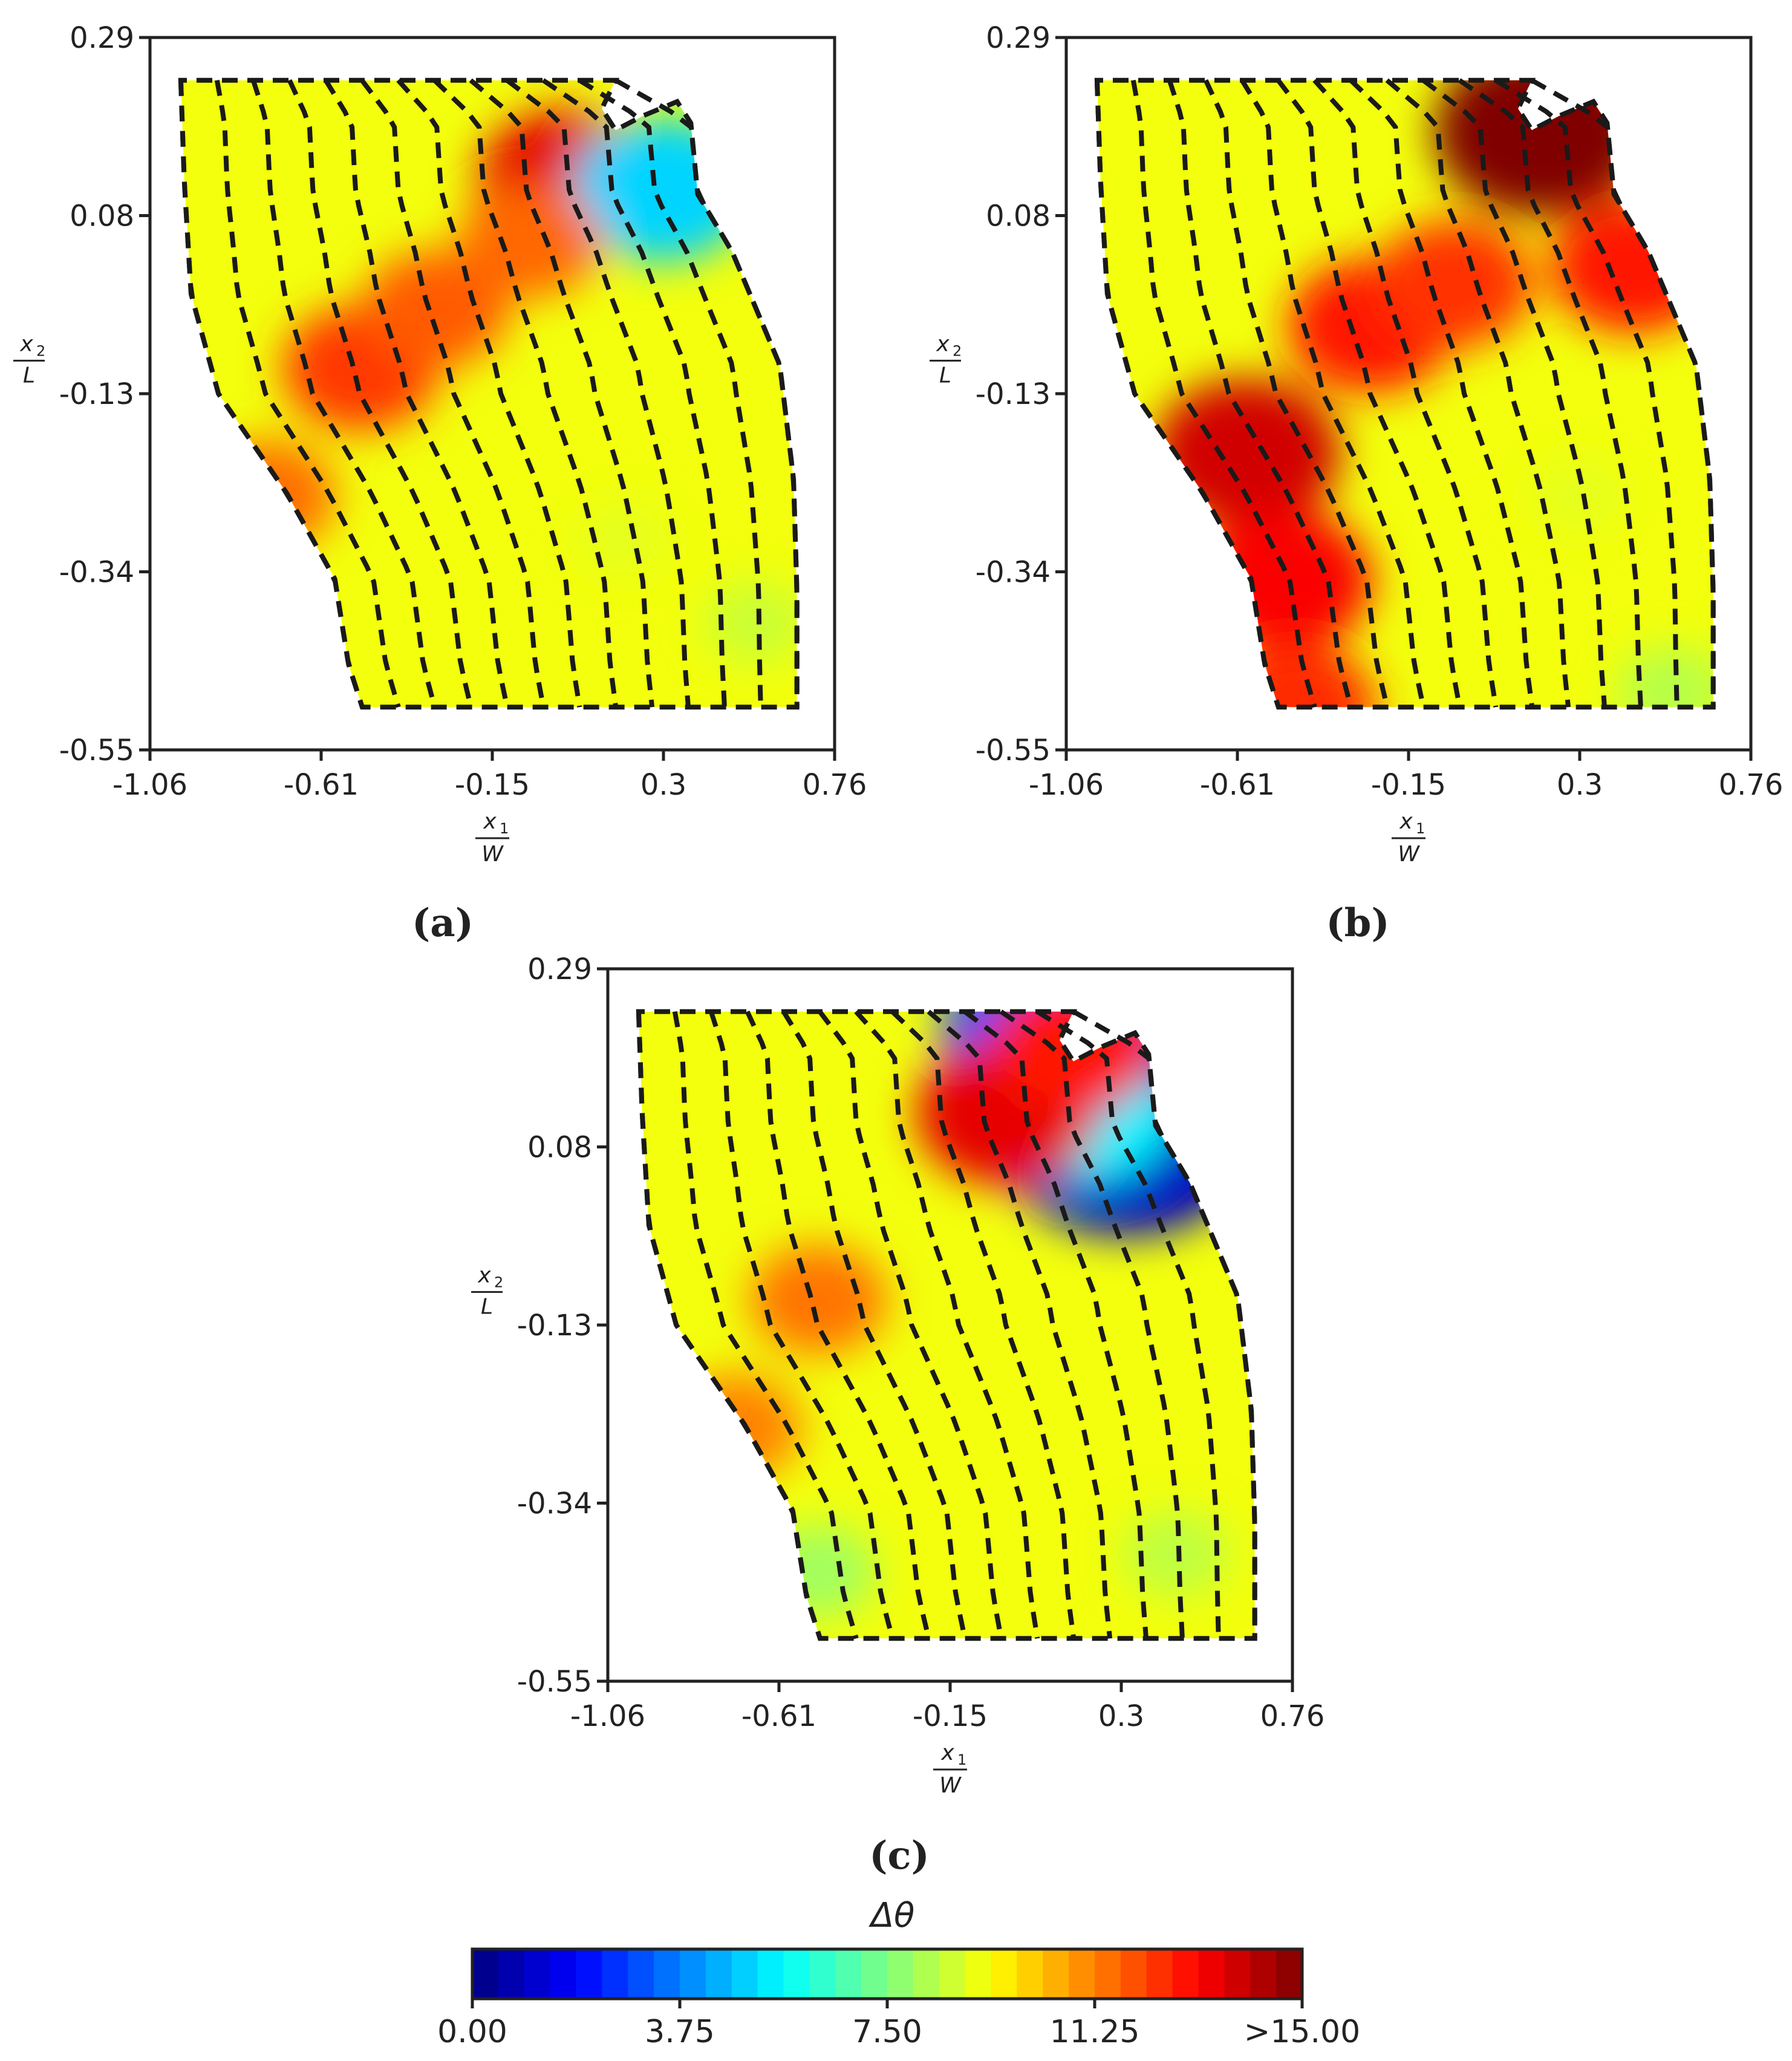  Describe the element at coordinates (1408, 838) in the screenshot. I see `x-axis-label: x 1 W` at that location.